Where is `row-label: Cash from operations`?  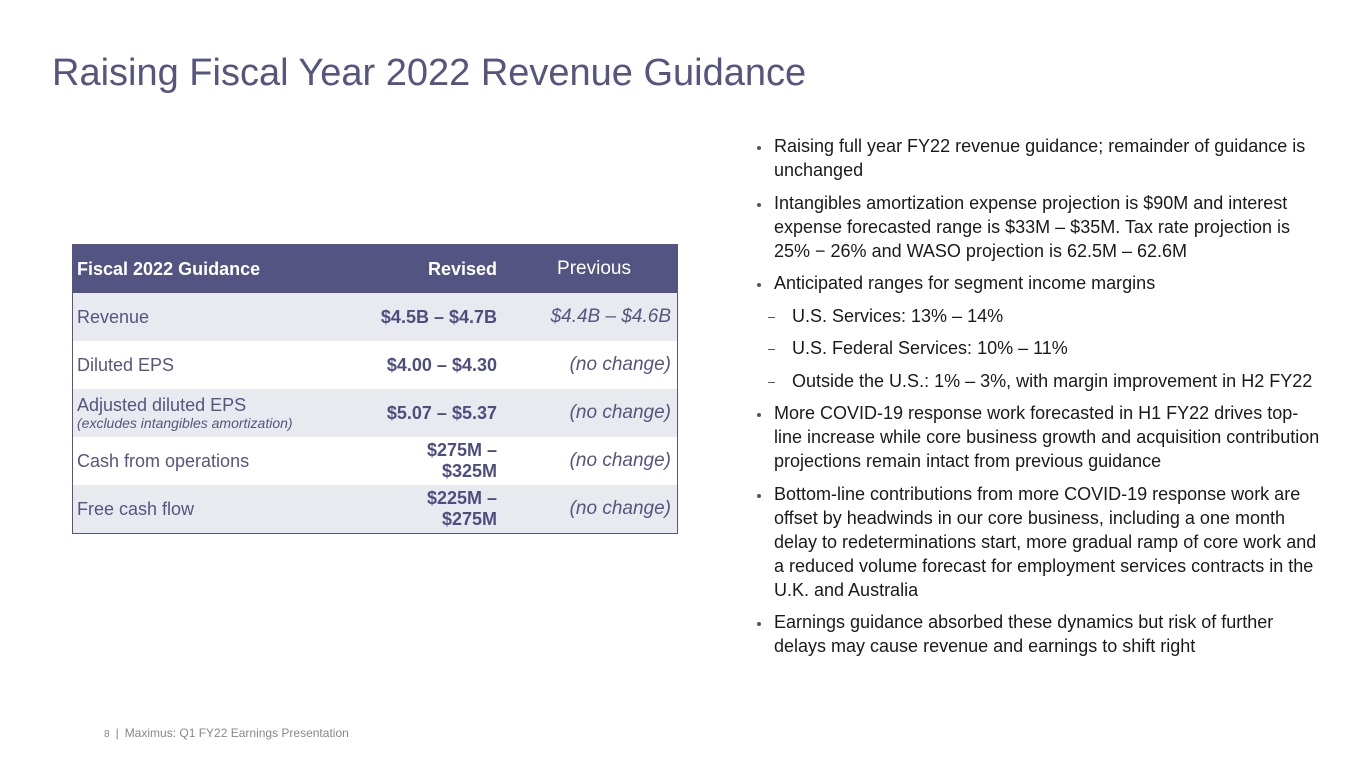
row-label: Cash from operations is located at coordinates (163, 461).